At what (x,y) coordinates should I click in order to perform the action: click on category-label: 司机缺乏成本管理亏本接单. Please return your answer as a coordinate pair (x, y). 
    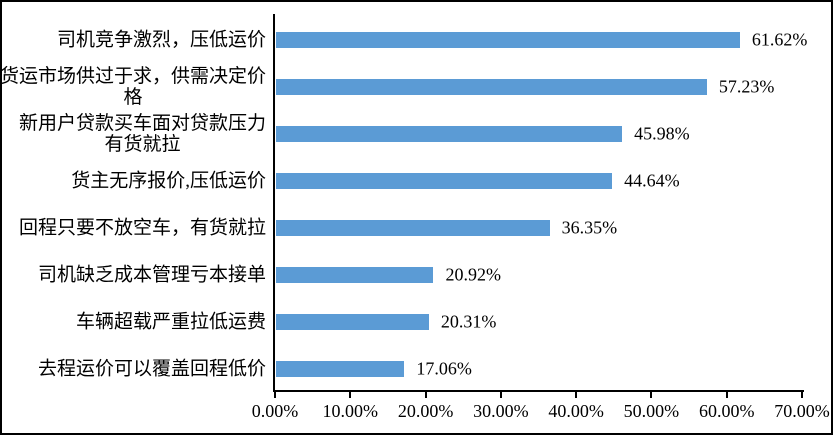
    Looking at the image, I should click on (151, 274).